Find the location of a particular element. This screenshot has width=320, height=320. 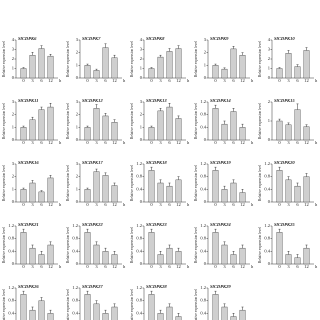

chart-title: SlCDPK29 is located at coordinates (220, 286).